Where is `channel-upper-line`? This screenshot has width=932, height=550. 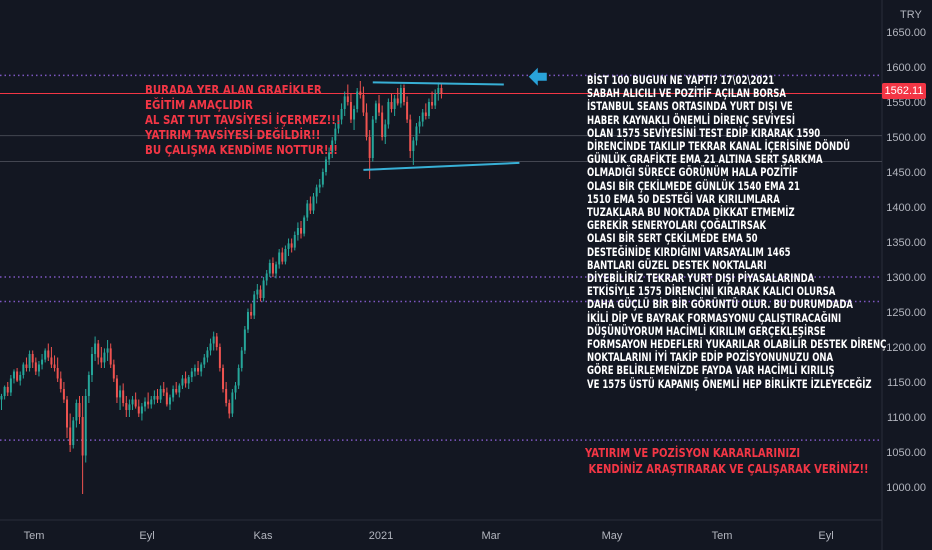
channel-upper-line is located at coordinates (438, 83).